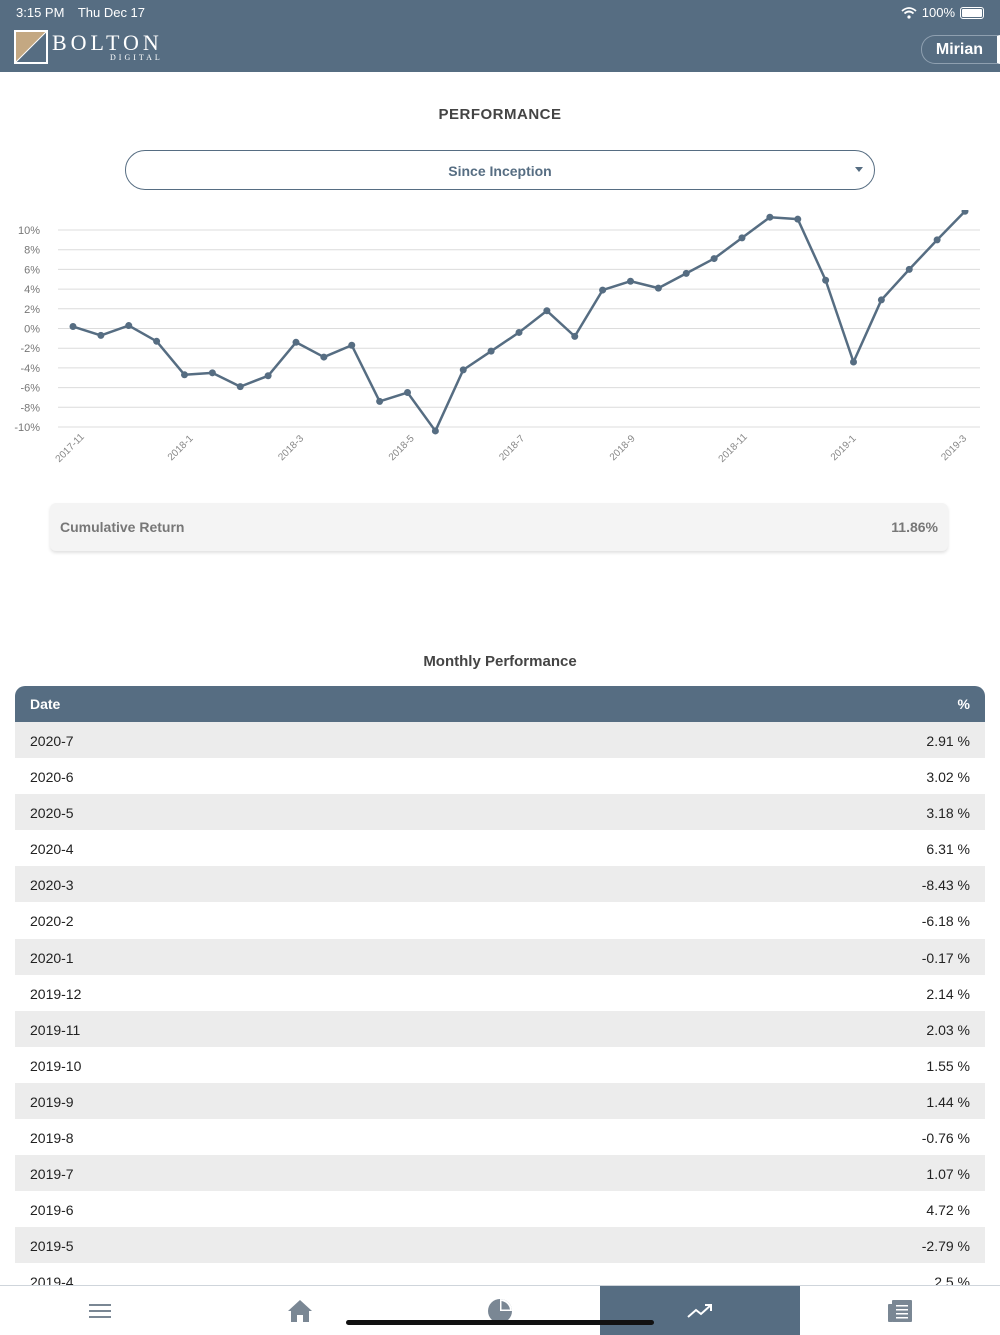 This screenshot has width=1000, height=1335. Describe the element at coordinates (55, 1029) in the screenshot. I see `row-date: 2019-11` at that location.